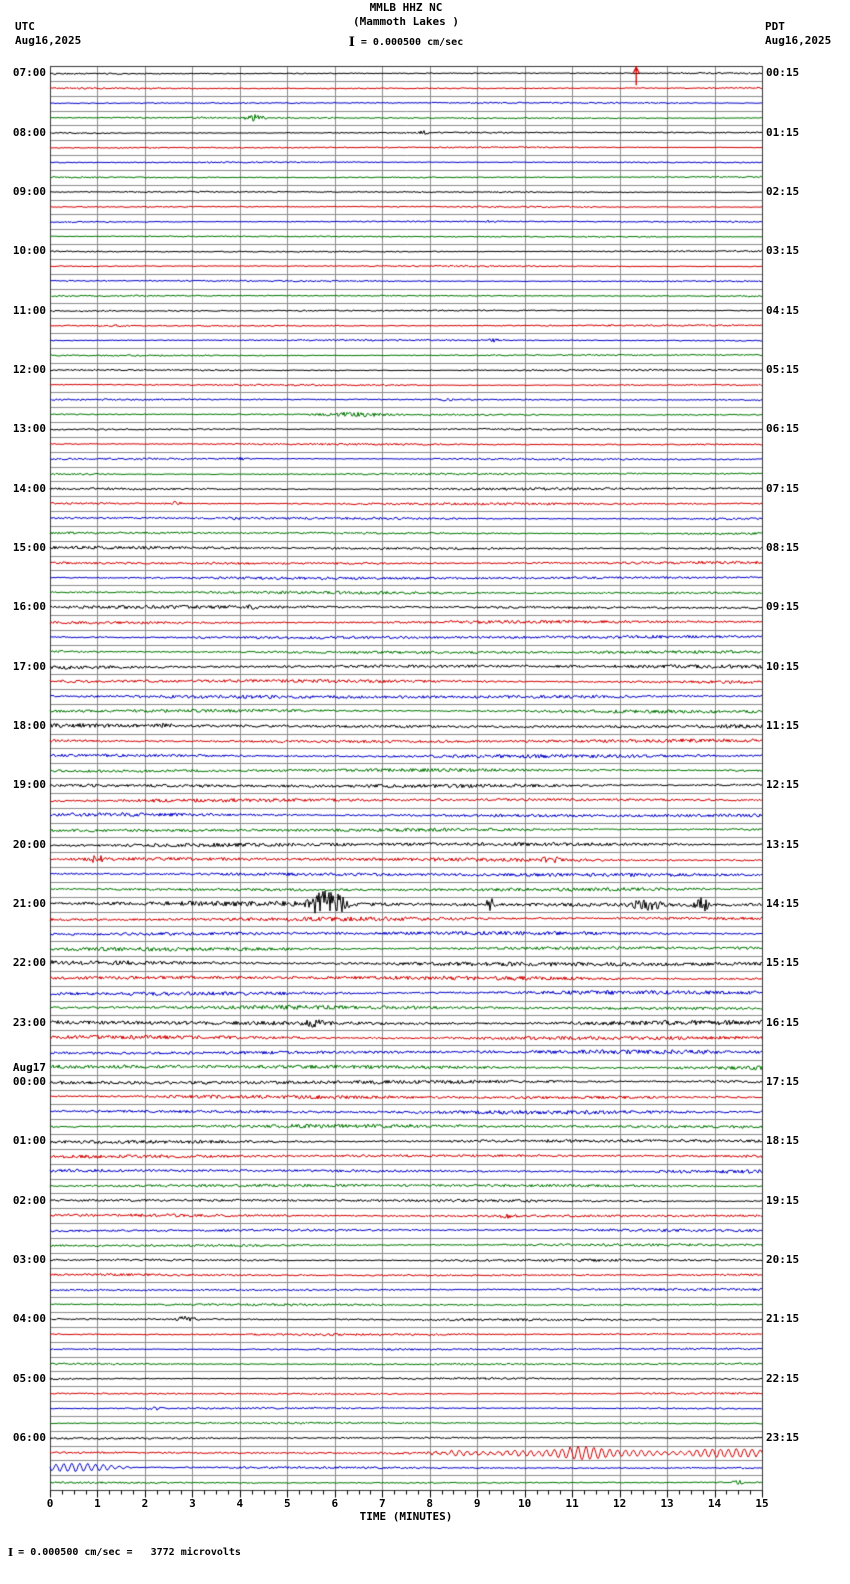 This screenshot has width=850, height=1584. I want to click on scale-label: = 0.000500 cm/sec, so click(412, 42).